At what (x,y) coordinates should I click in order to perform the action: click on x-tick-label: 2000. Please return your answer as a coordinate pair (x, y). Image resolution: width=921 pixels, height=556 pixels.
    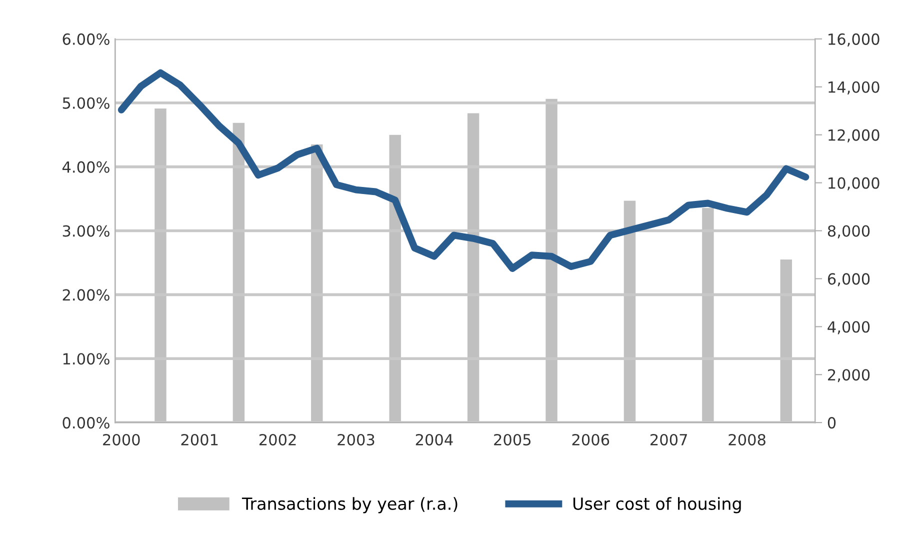
    Looking at the image, I should click on (121, 440).